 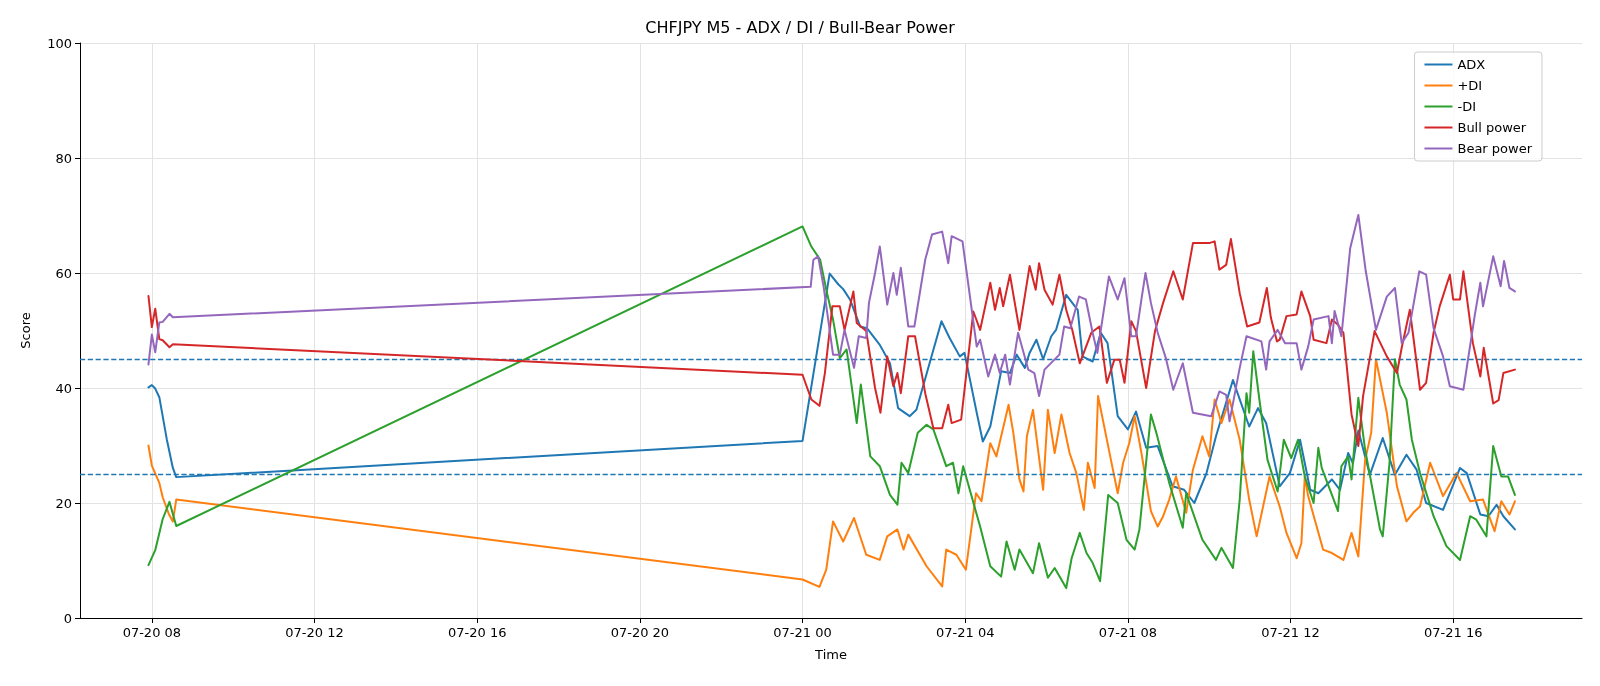 I want to click on chart-title: CHFJPY M5 - ADX / DI / Bull-Bear Power, so click(x=800, y=27).